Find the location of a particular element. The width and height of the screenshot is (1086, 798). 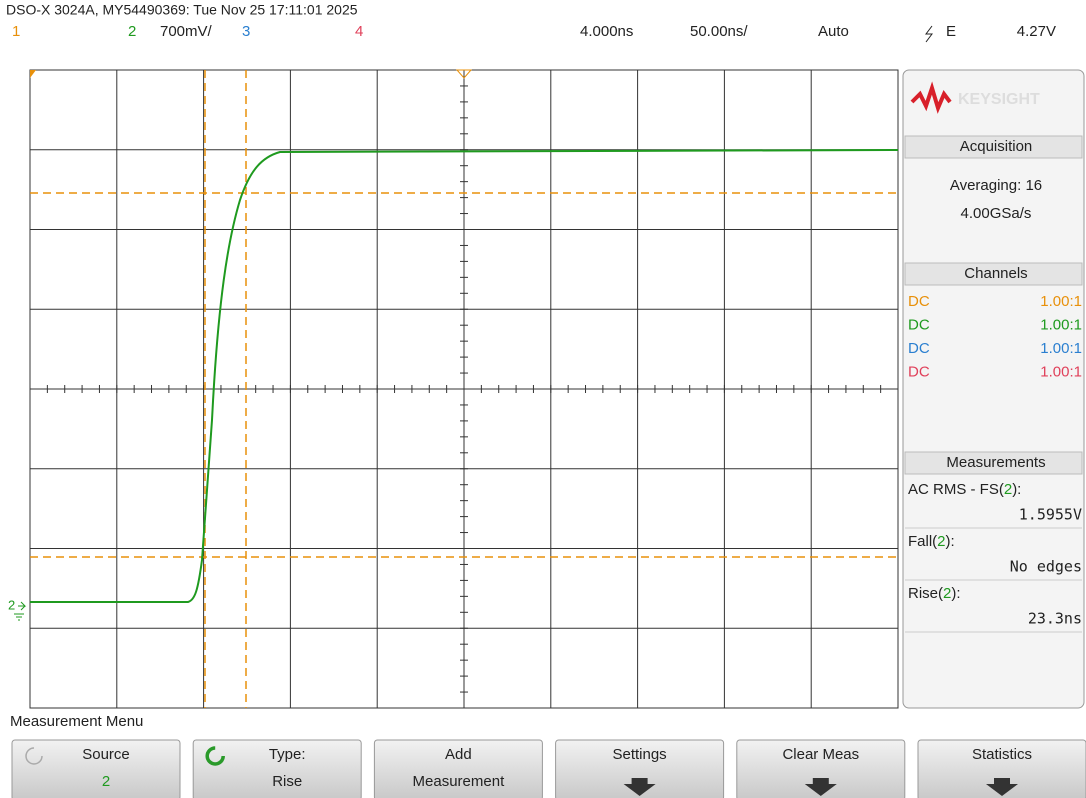

meas-value: No edges is located at coordinates (1046, 567).